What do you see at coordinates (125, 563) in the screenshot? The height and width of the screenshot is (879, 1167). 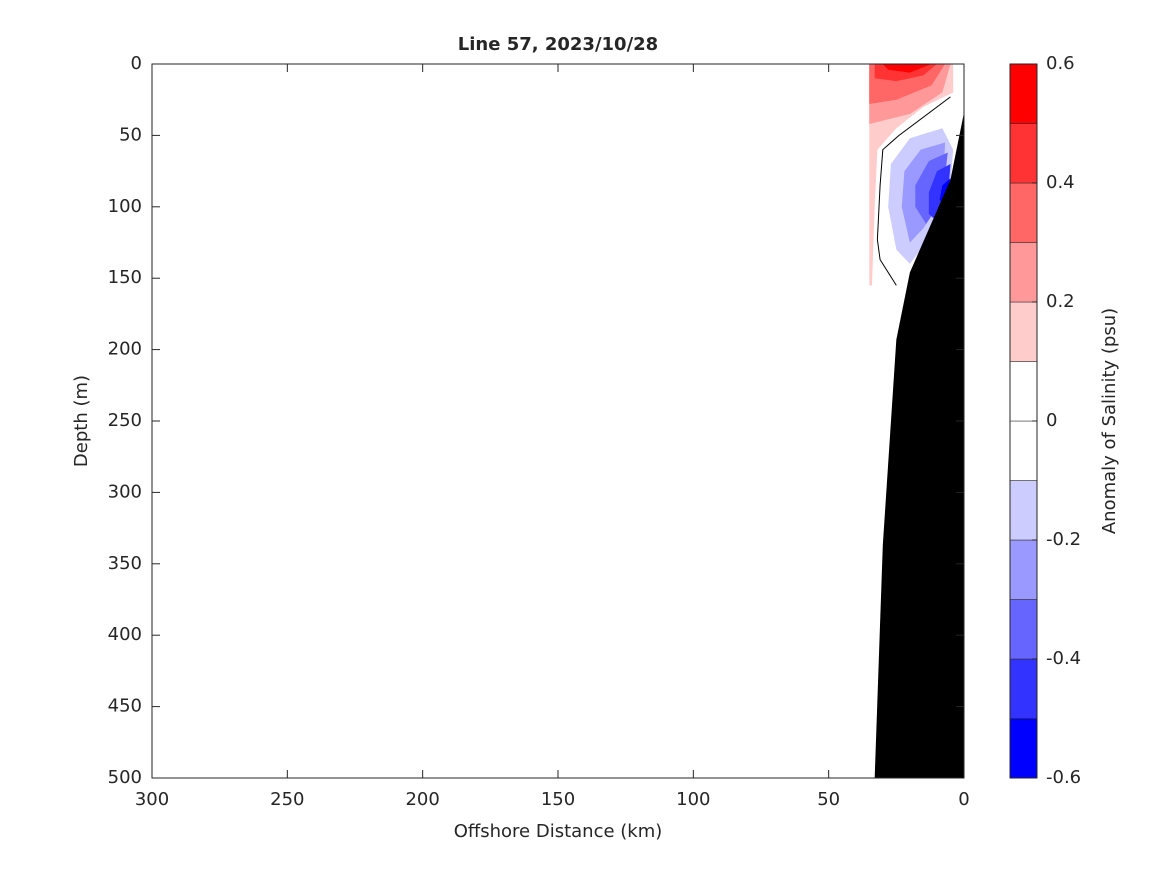 I see `y-tick-label: 350` at bounding box center [125, 563].